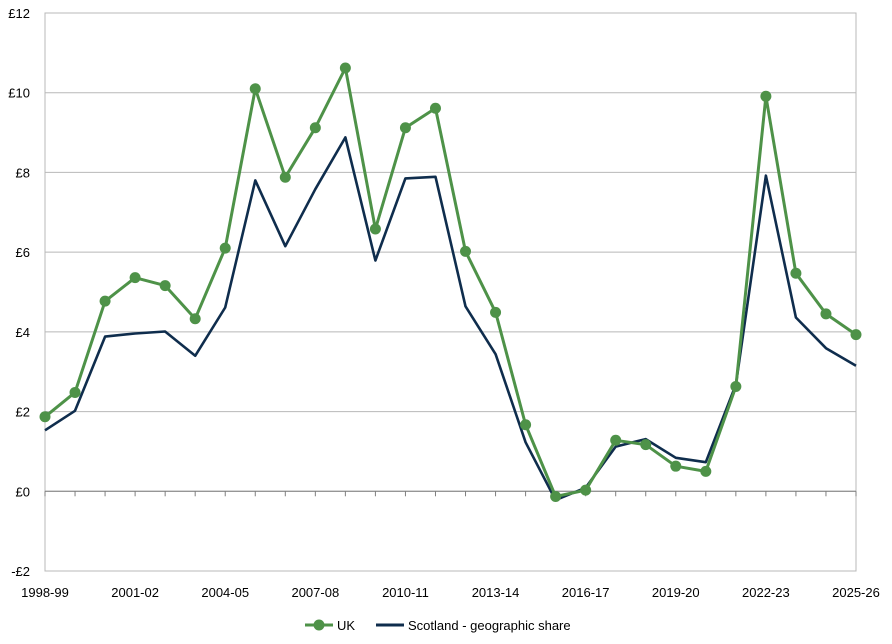 This screenshot has width=892, height=644. I want to click on legend-item-uk: UK, so click(330, 625).